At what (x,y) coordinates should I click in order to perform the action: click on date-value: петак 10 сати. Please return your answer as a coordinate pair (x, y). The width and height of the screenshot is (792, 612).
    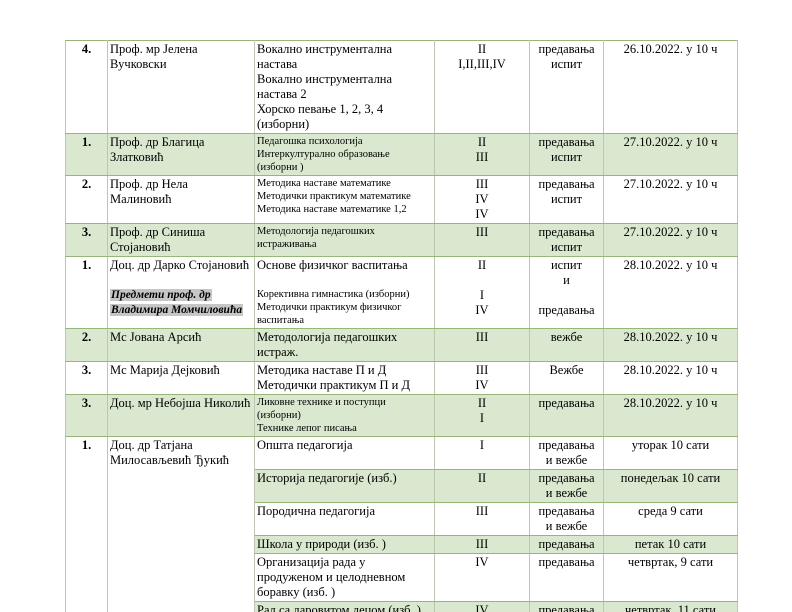
    Looking at the image, I should click on (670, 544).